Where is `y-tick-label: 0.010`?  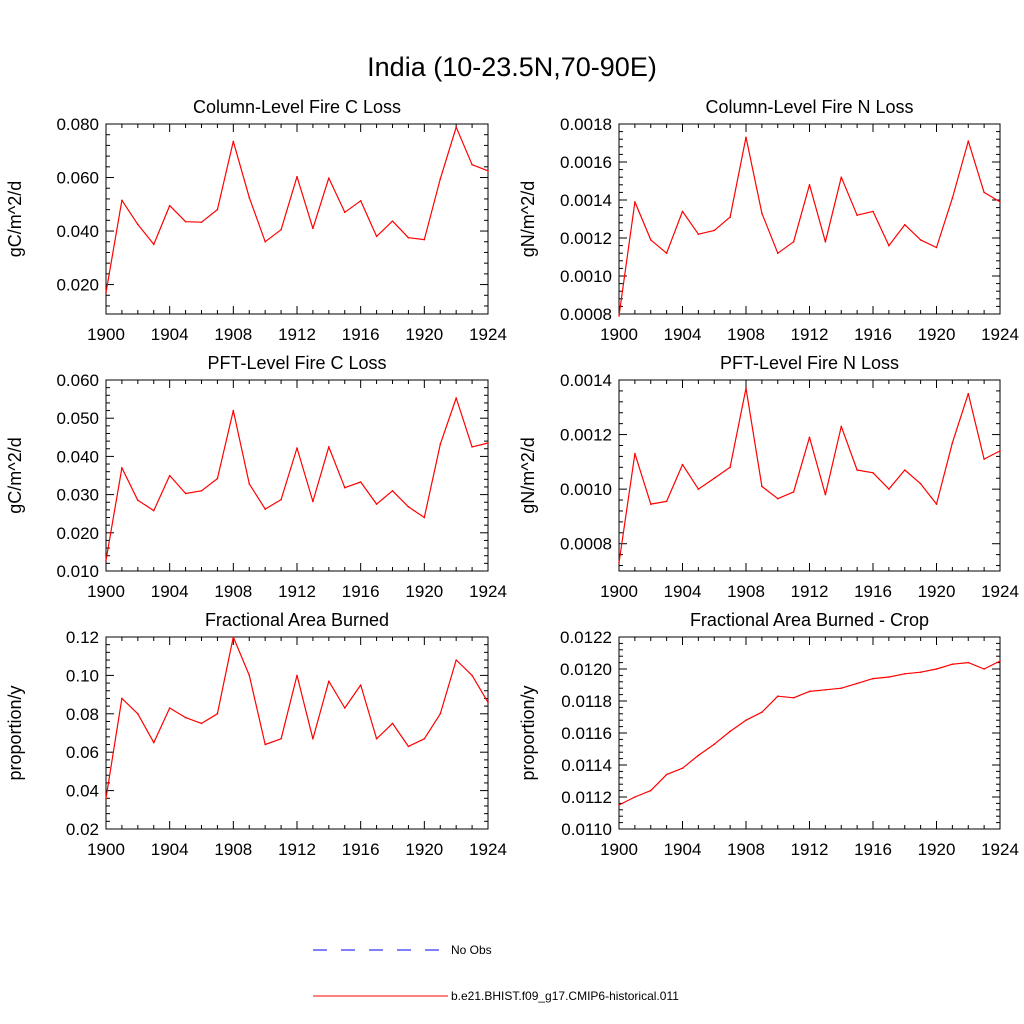 y-tick-label: 0.010 is located at coordinates (77, 571).